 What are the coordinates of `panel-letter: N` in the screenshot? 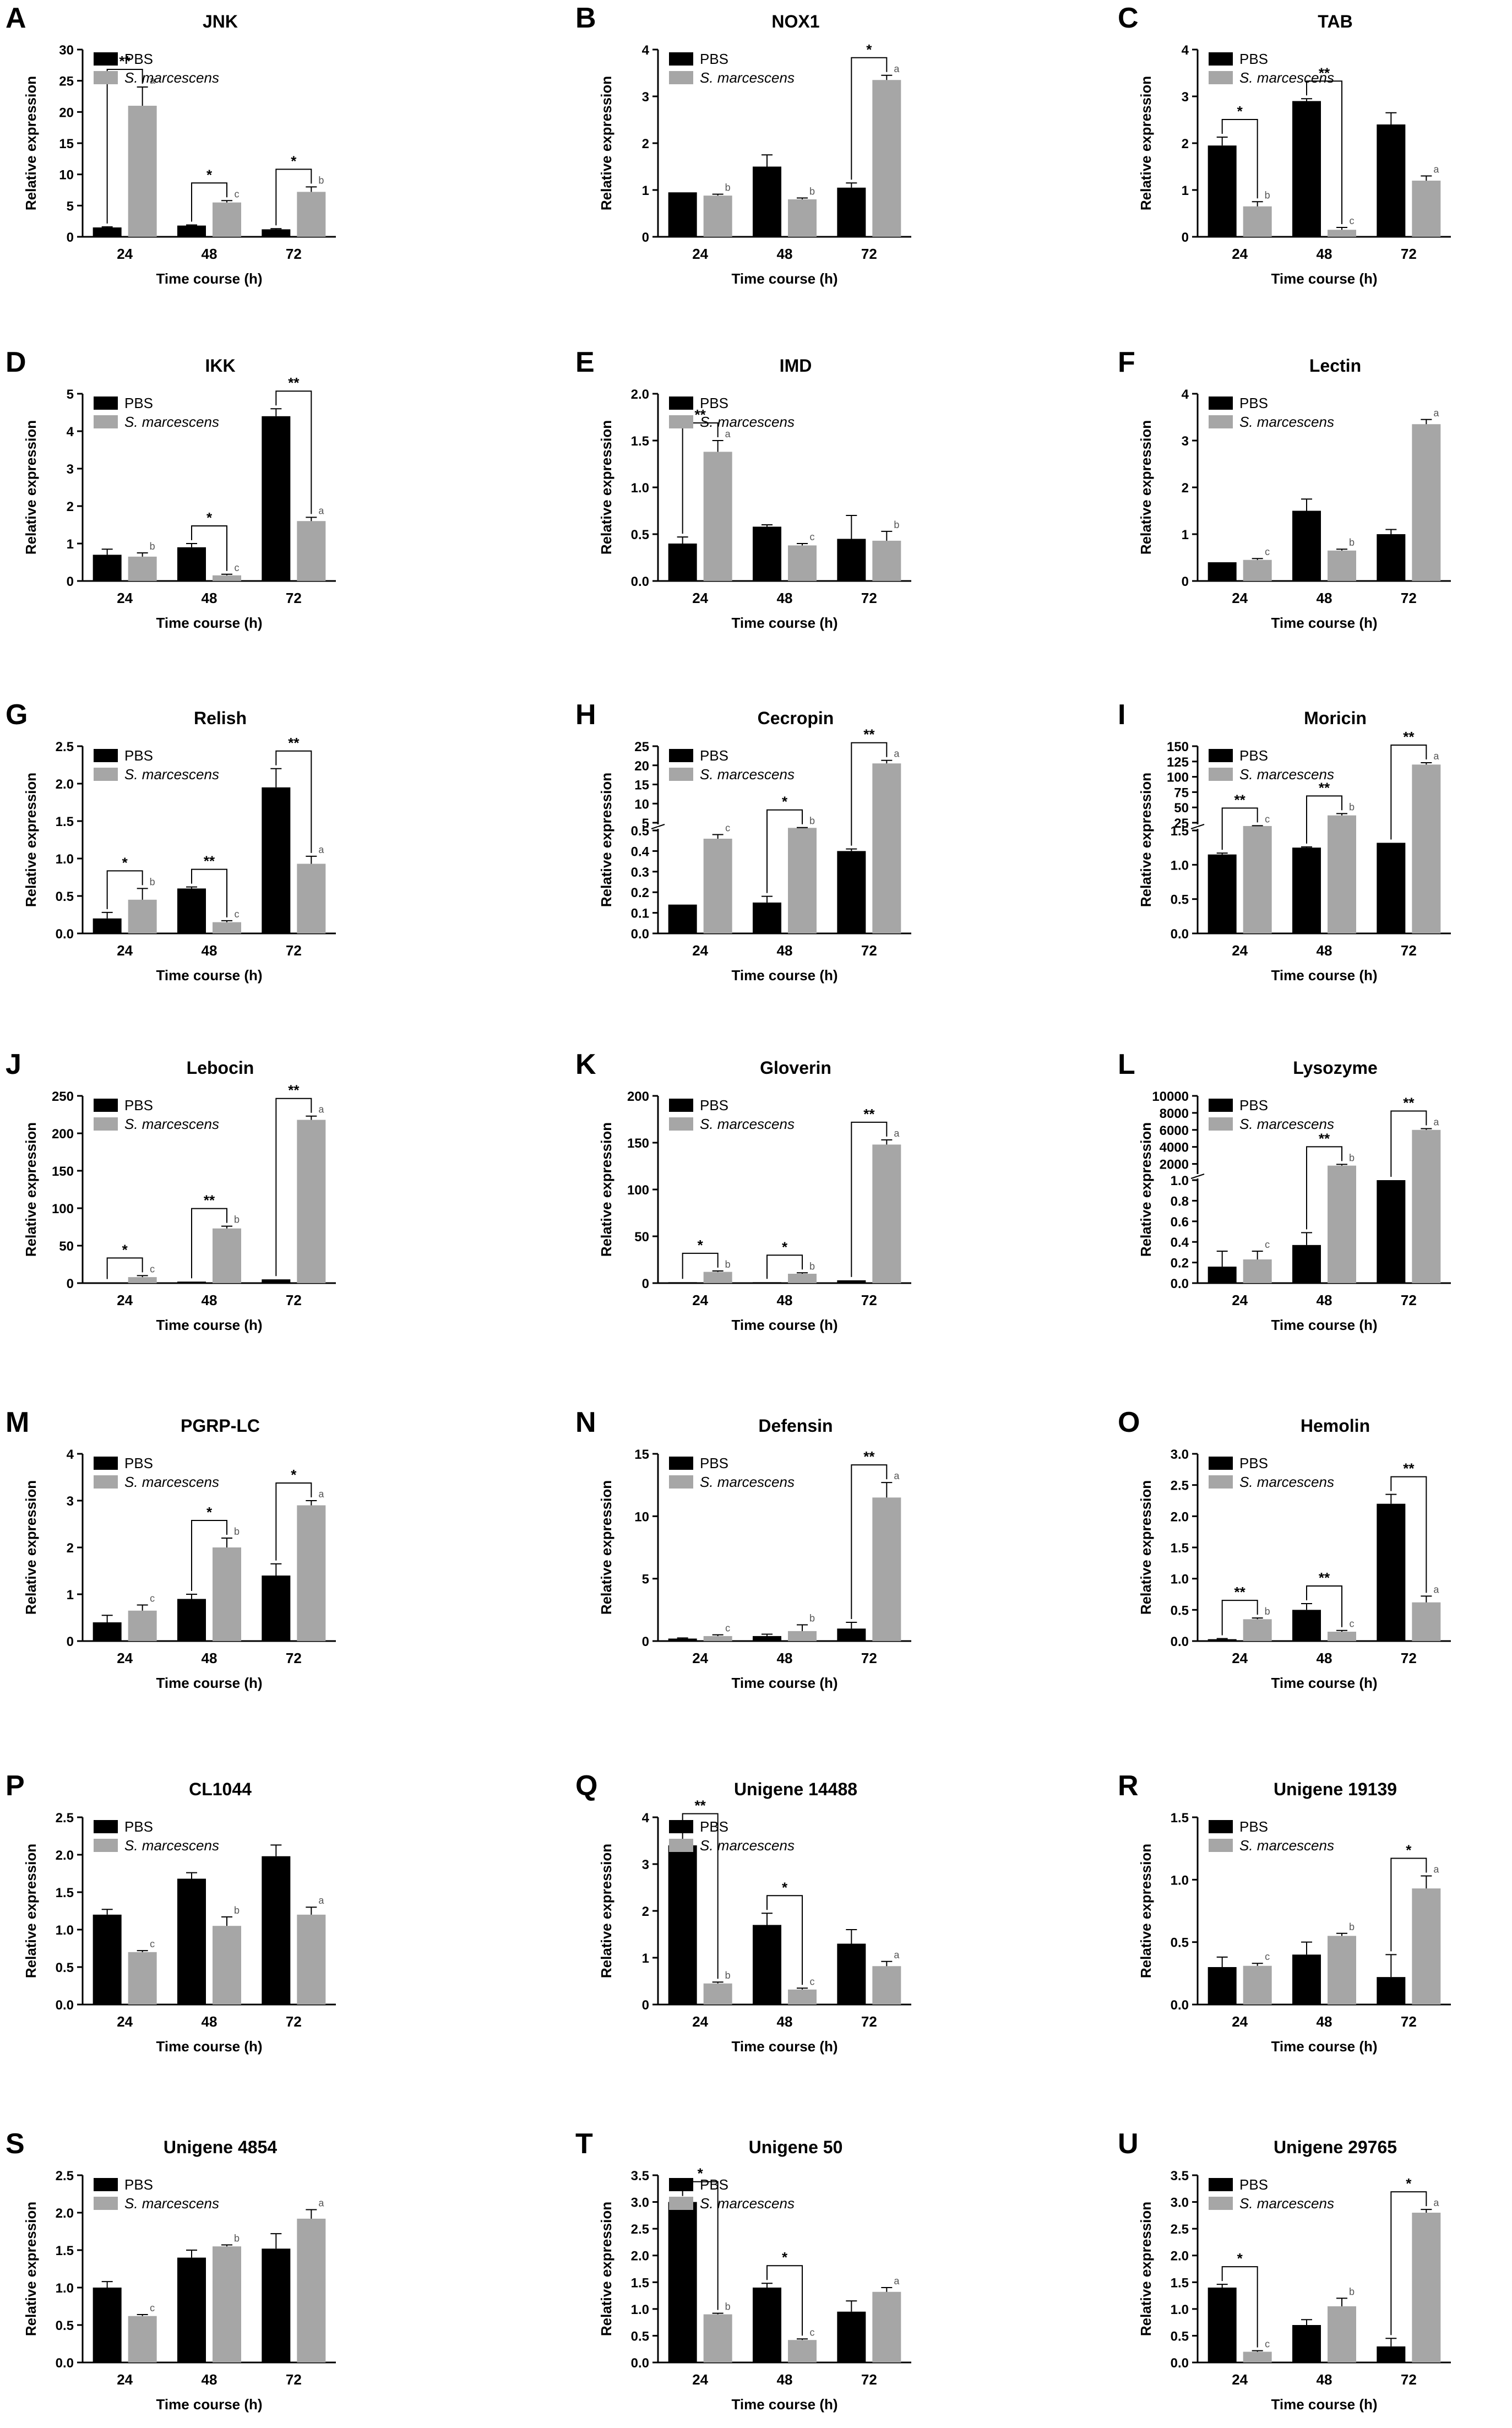 It's located at (585, 1422).